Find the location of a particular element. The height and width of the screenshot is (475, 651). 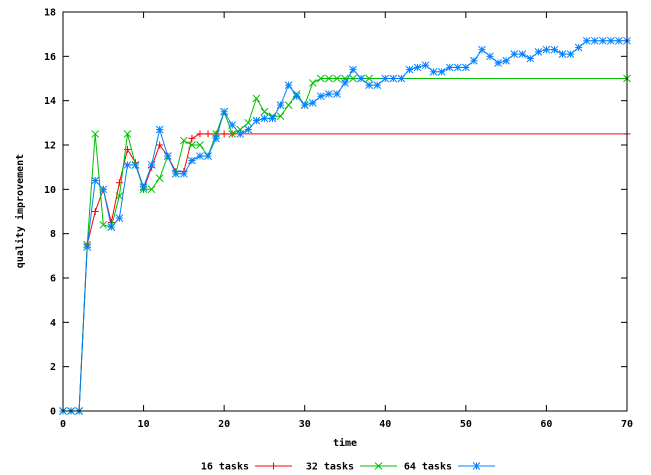

y-axis-label: quality improvement is located at coordinates (20, 211).